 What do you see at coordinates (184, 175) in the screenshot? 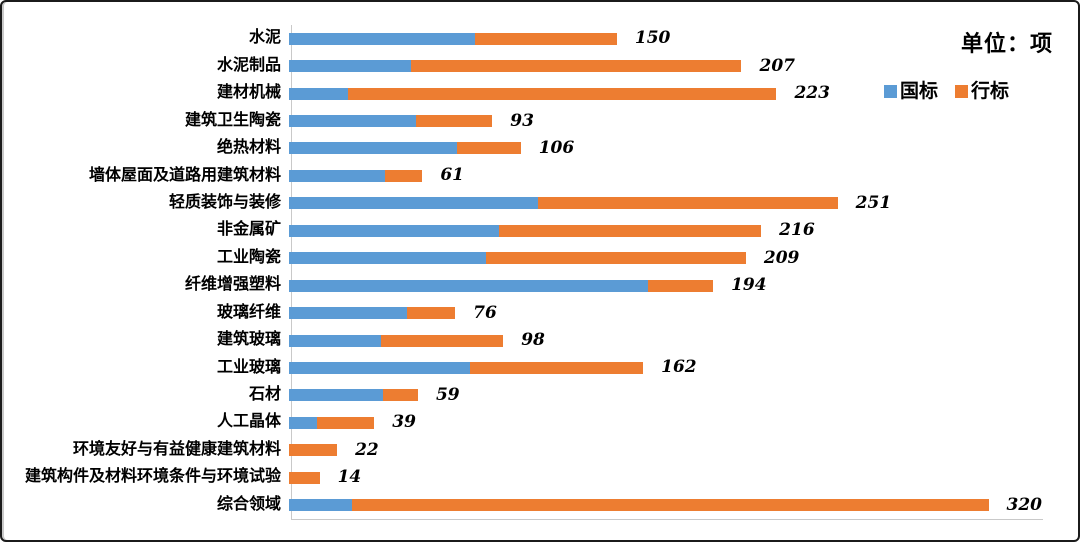
I see `category-label: 墙体屋面及道路用建筑材料` at bounding box center [184, 175].